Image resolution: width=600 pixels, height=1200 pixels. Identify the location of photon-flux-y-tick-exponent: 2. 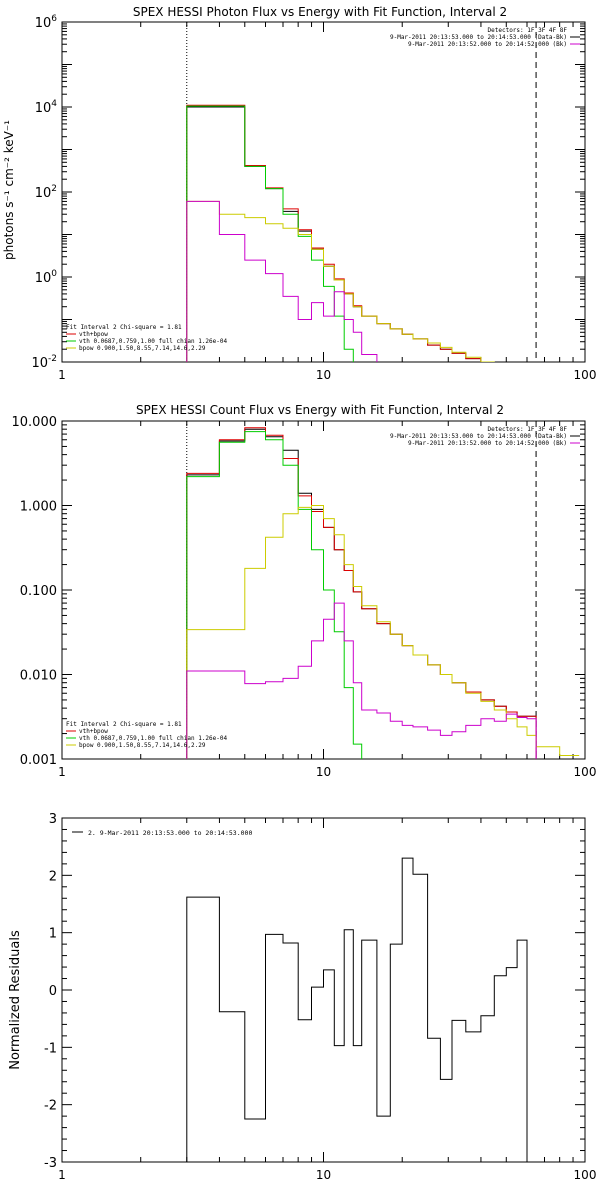
(54, 189).